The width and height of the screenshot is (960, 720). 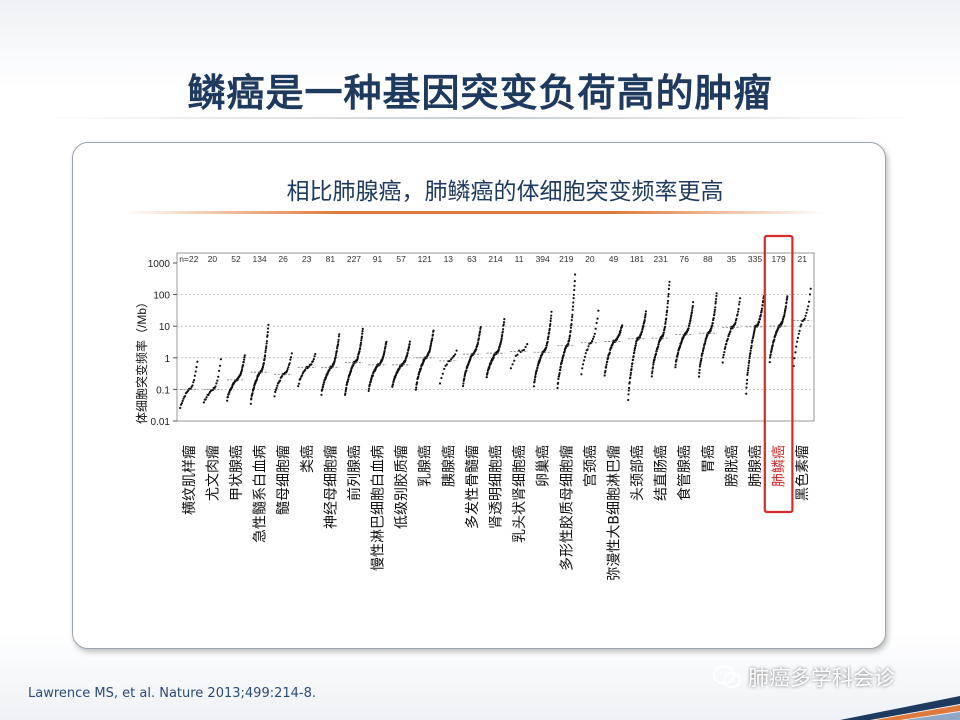 I want to click on x-tick-label: 神经母细胞瘤, so click(x=330, y=487).